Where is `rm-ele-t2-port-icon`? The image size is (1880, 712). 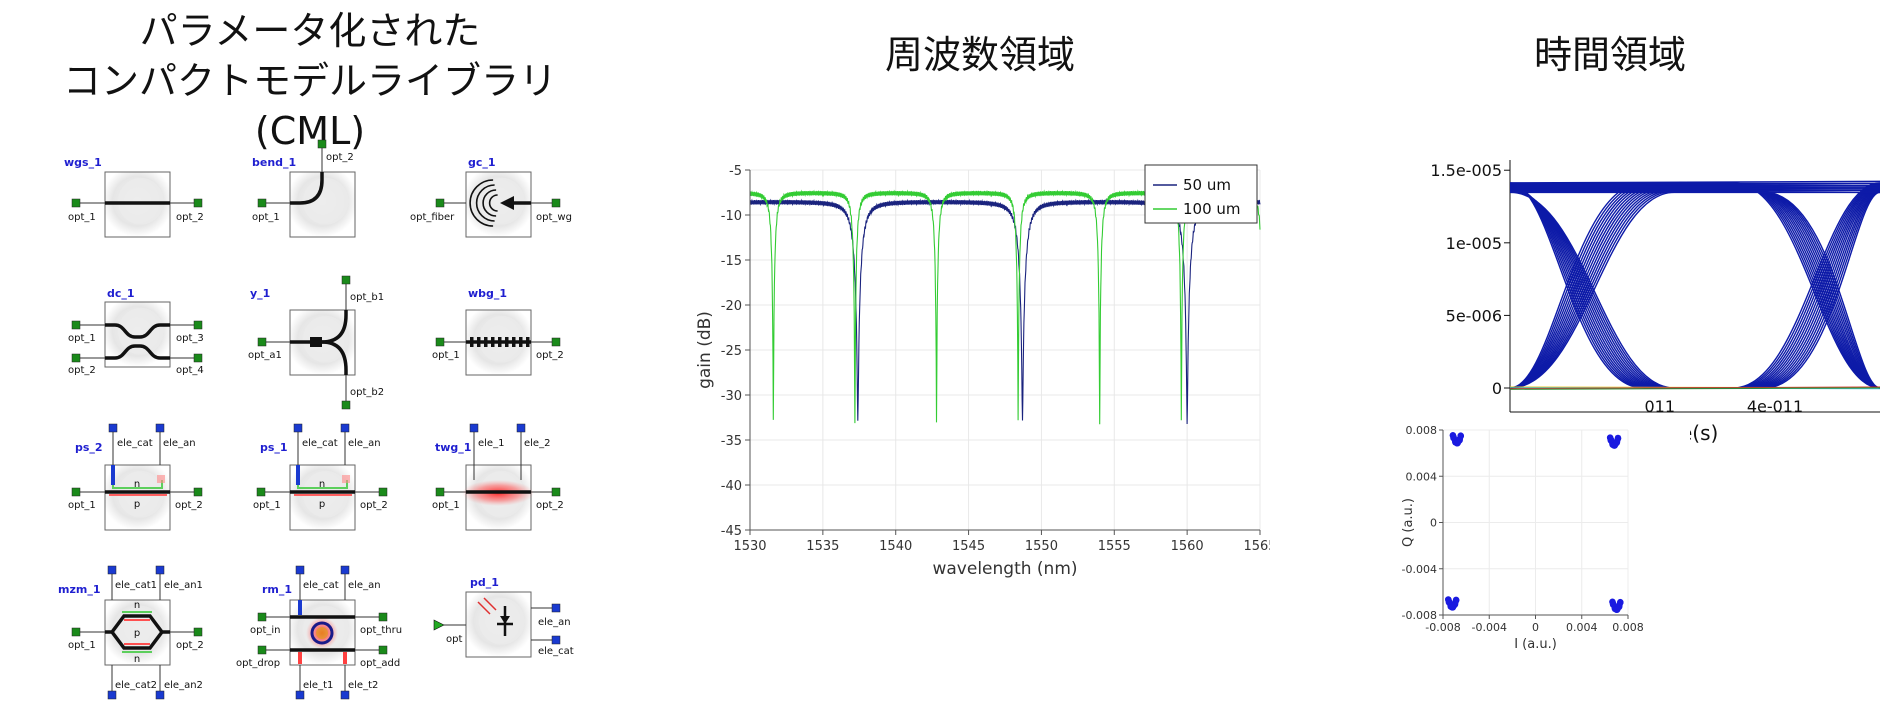
rm-ele-t2-port-icon is located at coordinates (345, 695).